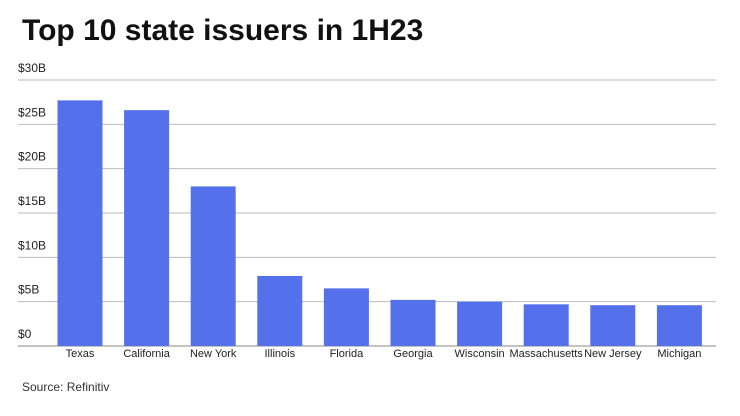 This screenshot has width=740, height=416. Describe the element at coordinates (28, 290) in the screenshot. I see `y-tick-label: $5B` at that location.